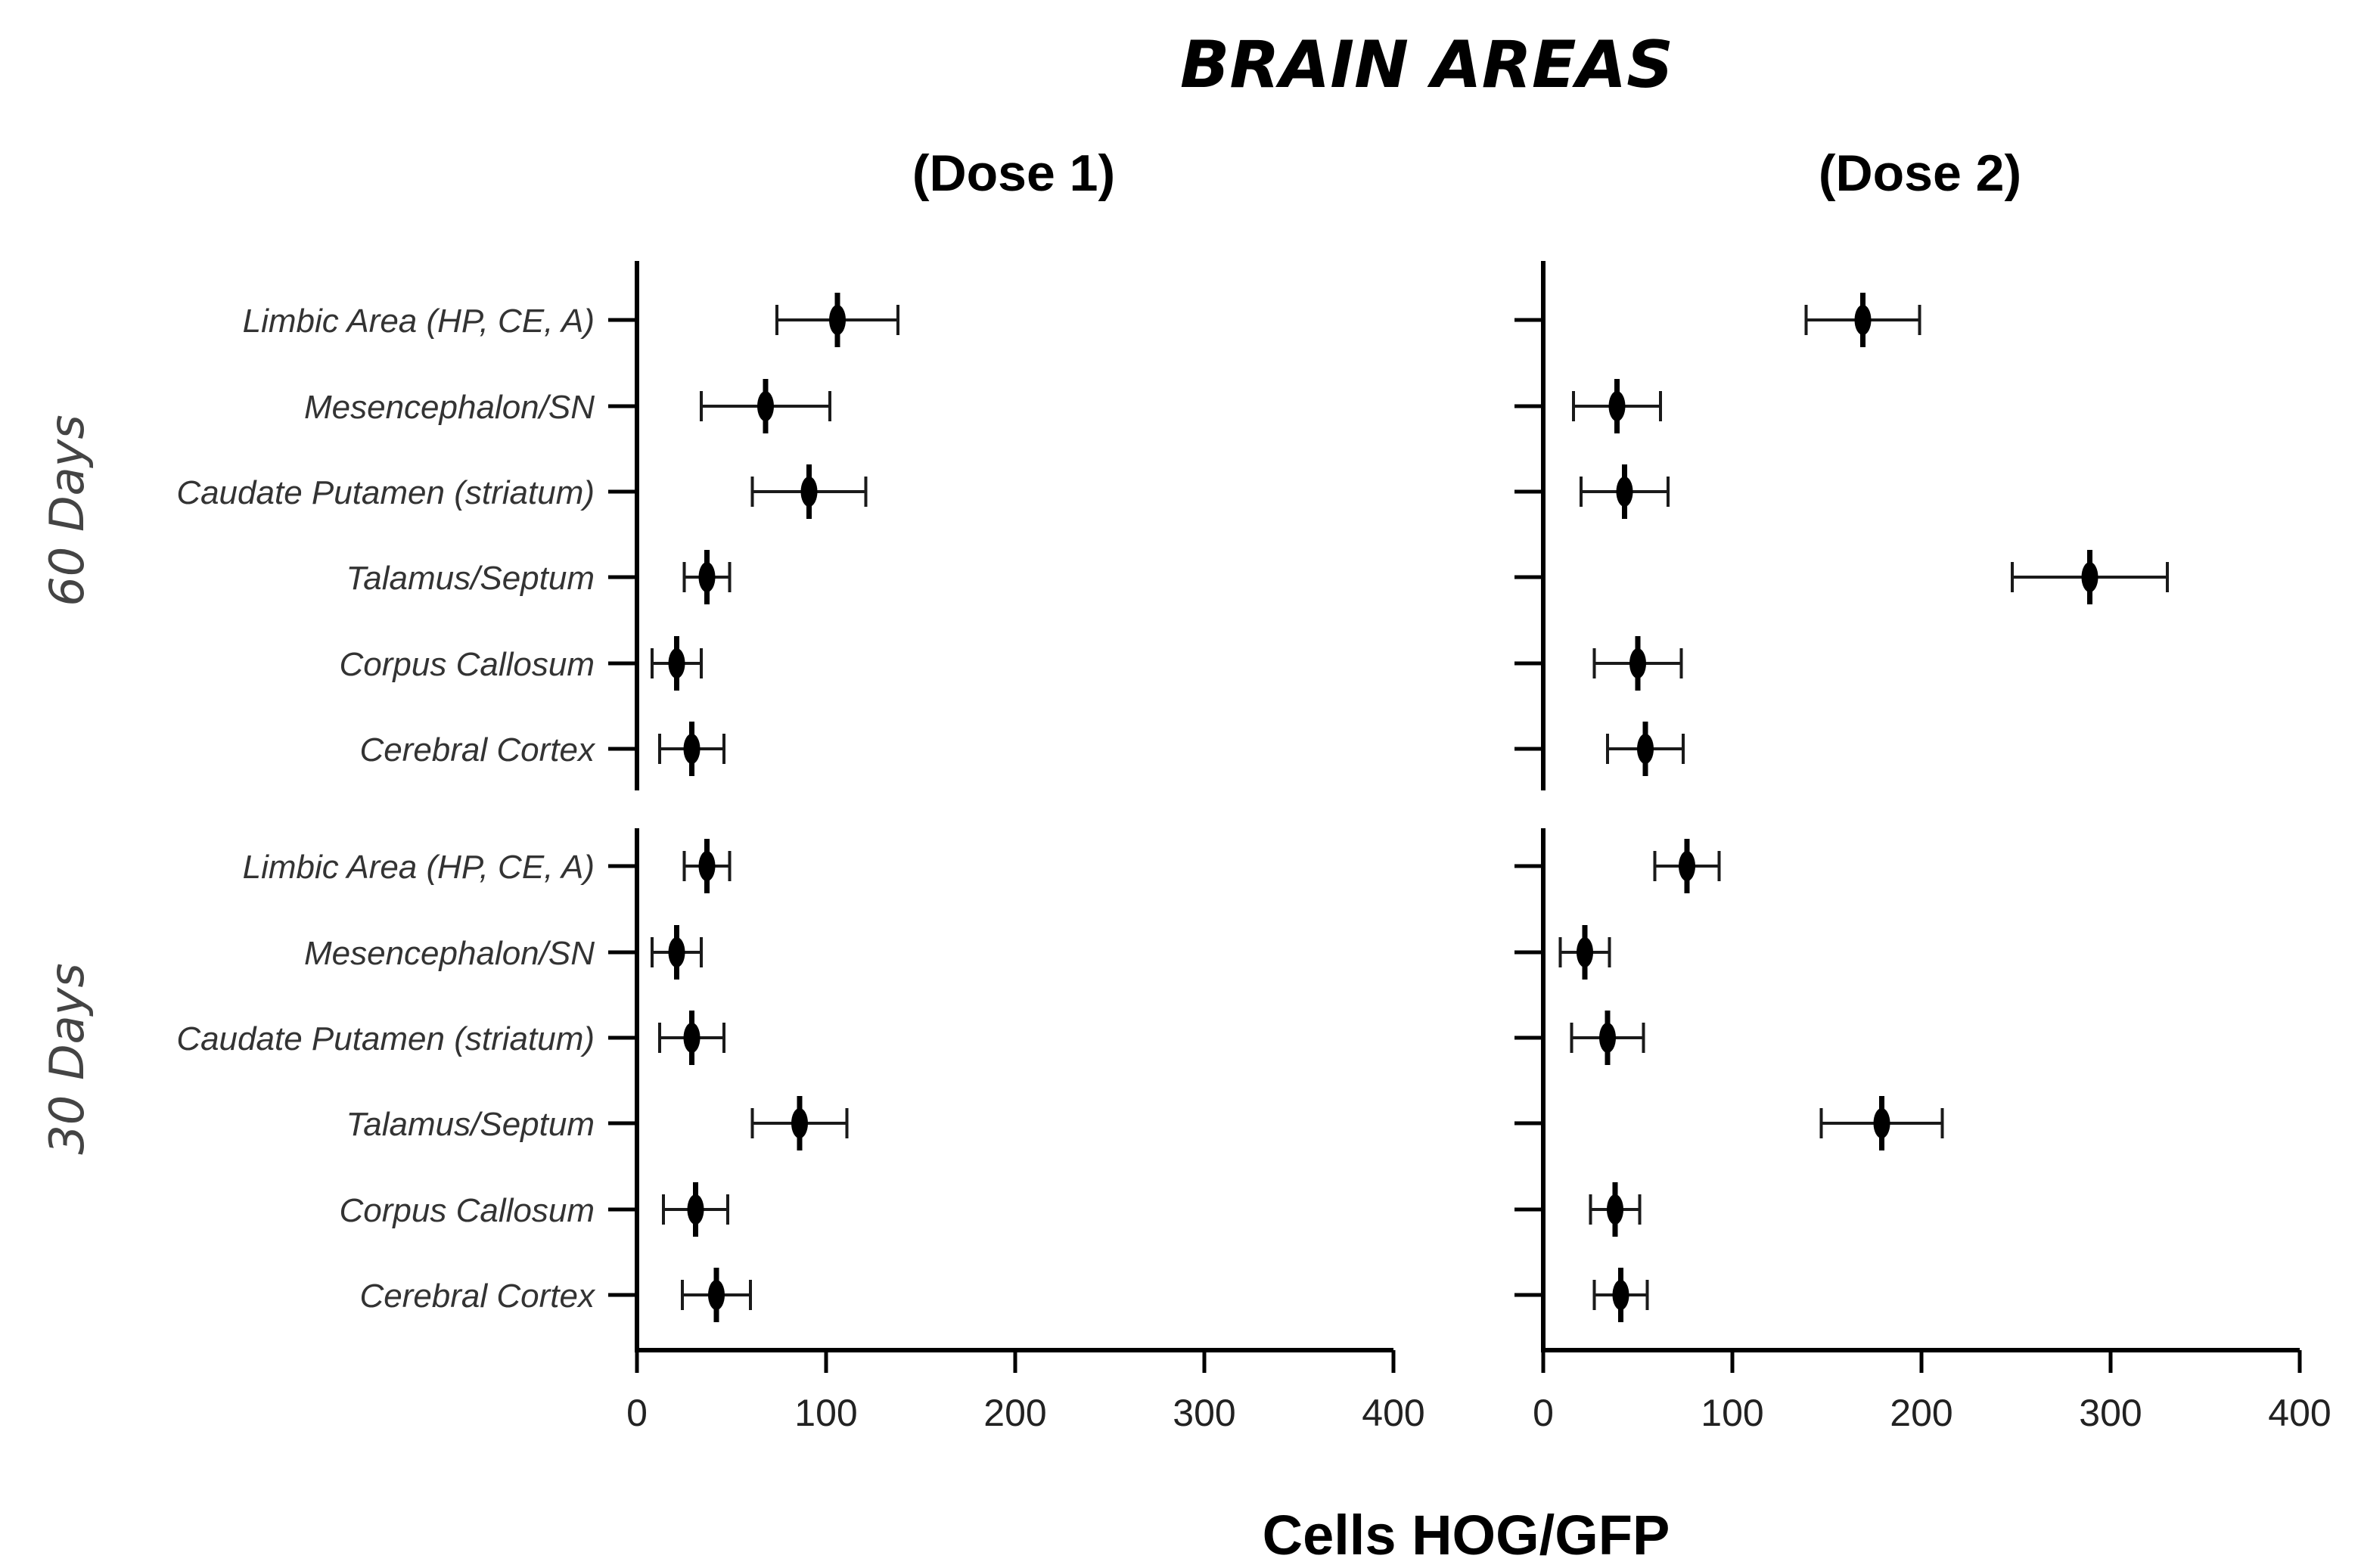 This screenshot has height=1568, width=2361. What do you see at coordinates (1732, 1413) in the screenshot?
I see `x-tick-label-dose-2-100: 100` at bounding box center [1732, 1413].